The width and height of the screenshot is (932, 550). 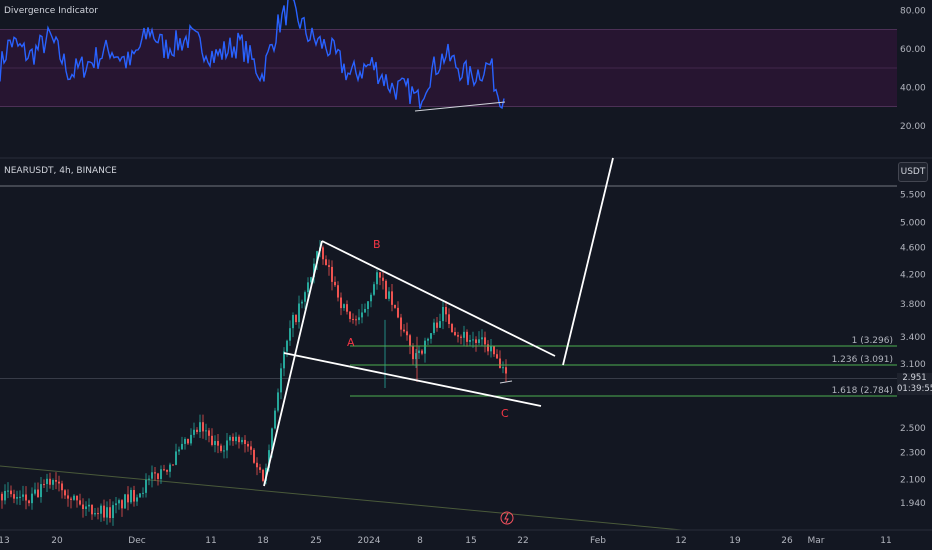 I want to click on time-x-tick: 26, so click(x=787, y=541).